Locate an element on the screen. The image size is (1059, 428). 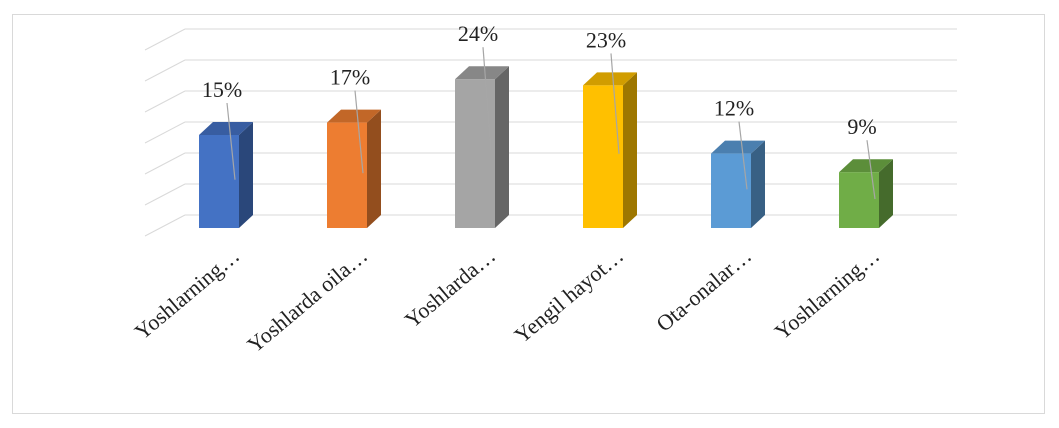
data-label: 23% is located at coordinates (606, 39).